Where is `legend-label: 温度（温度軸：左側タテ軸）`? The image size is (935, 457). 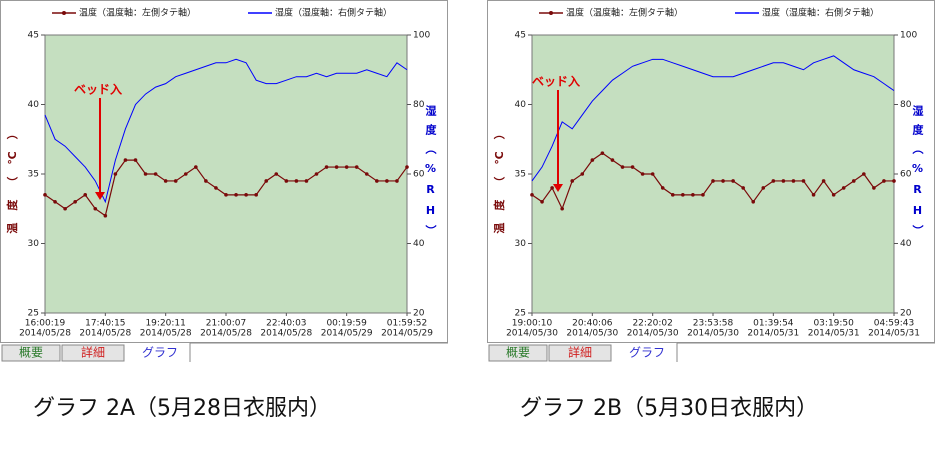
legend-label: 温度（温度軸：左側タテ軸） is located at coordinates (624, 13).